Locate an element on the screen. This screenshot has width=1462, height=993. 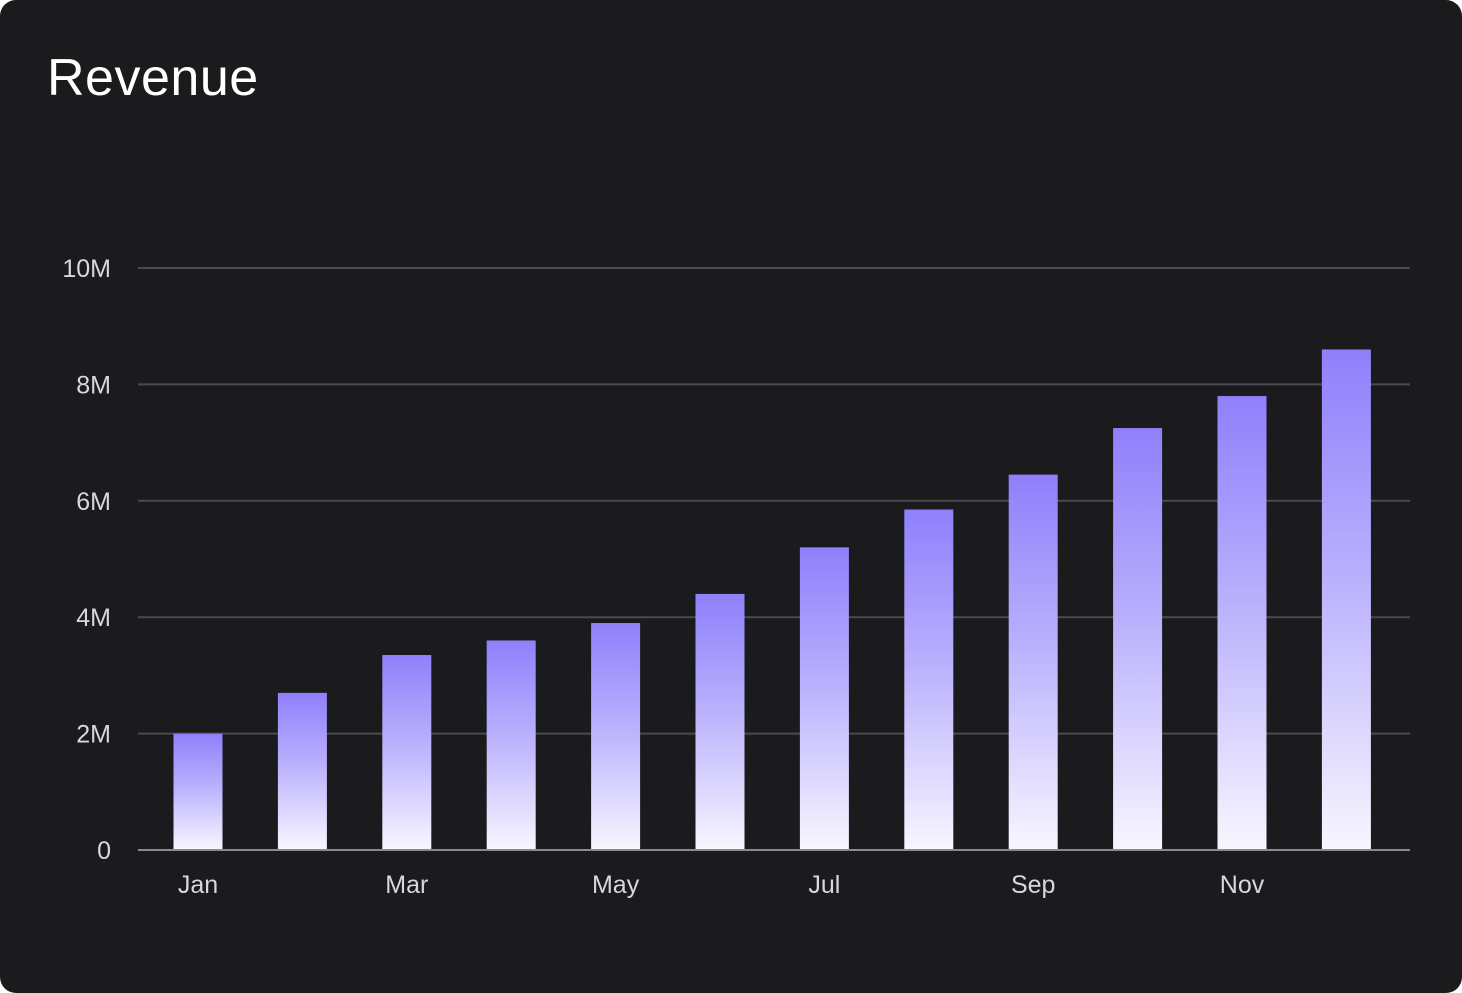
y-tick-label: 8M is located at coordinates (93, 385).